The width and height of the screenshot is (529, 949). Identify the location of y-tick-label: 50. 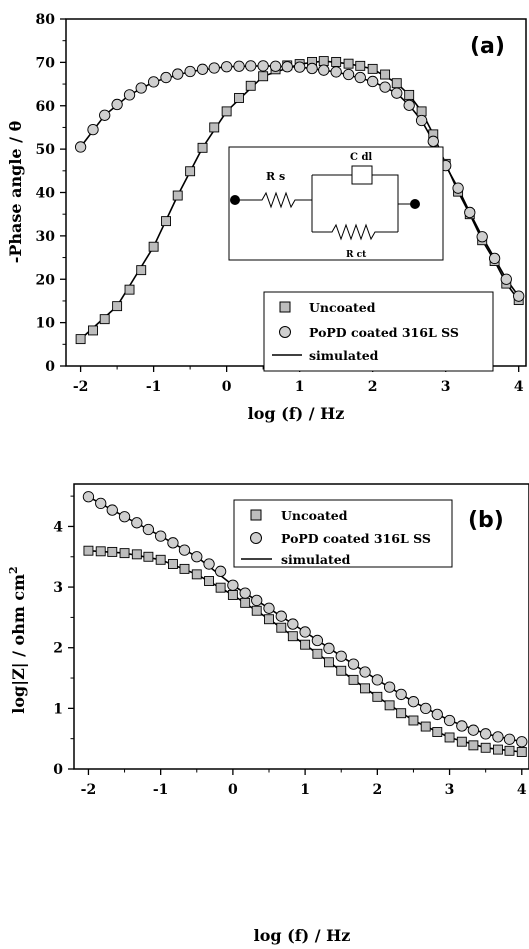
(46, 150).